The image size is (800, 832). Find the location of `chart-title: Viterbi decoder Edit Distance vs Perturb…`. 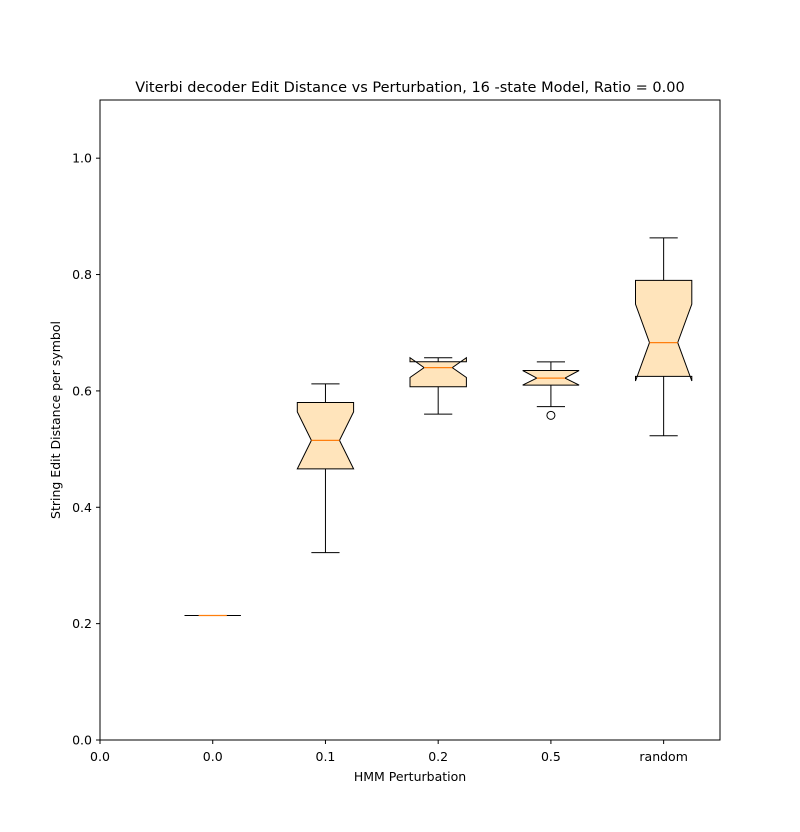

chart-title: Viterbi decoder Edit Distance vs Perturb… is located at coordinates (409, 88).